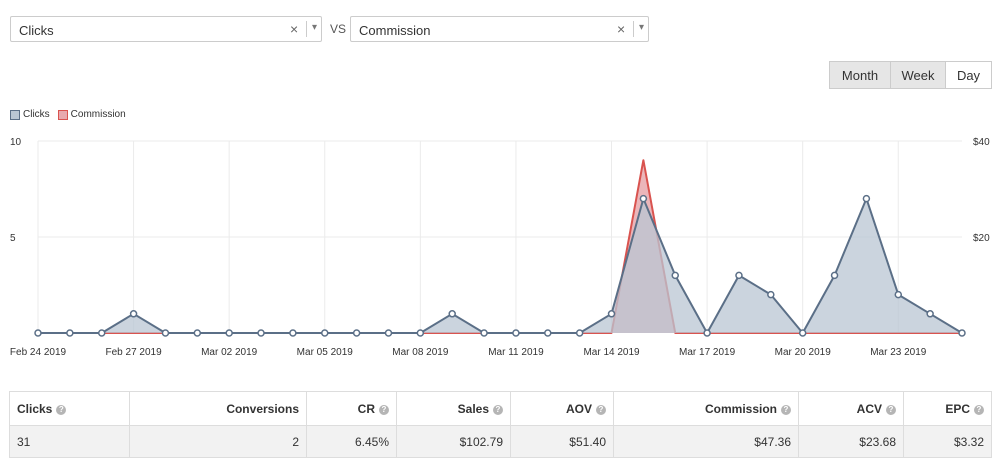 Image resolution: width=1000 pixels, height=460 pixels. What do you see at coordinates (366, 408) in the screenshot?
I see `header-label: CR` at bounding box center [366, 408].